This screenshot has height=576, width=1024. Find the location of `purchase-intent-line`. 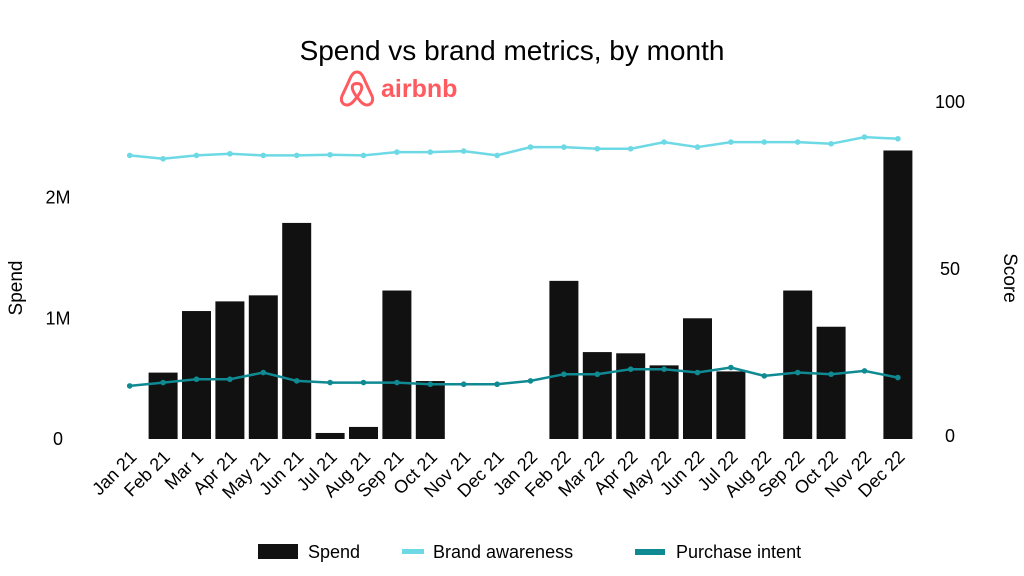

purchase-intent-line is located at coordinates (514, 377).